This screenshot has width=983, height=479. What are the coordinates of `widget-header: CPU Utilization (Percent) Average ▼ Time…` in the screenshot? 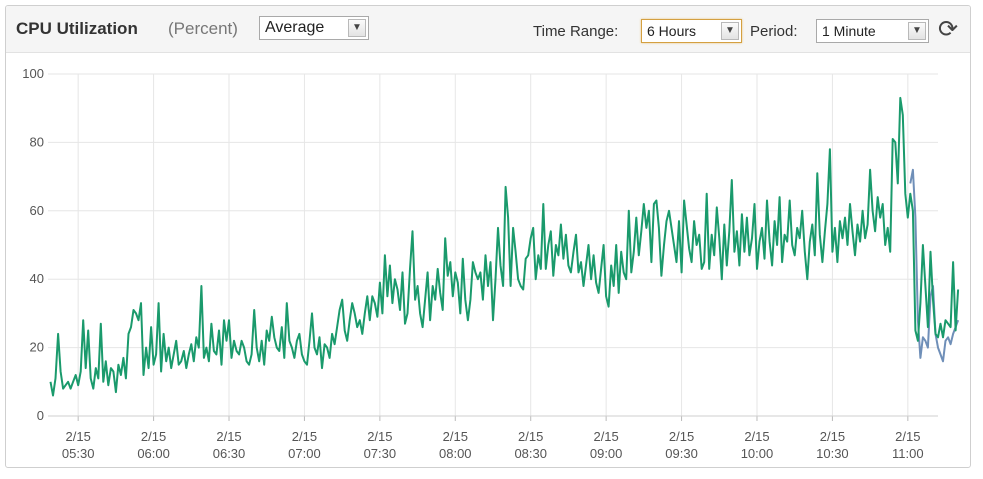 It's located at (488, 29).